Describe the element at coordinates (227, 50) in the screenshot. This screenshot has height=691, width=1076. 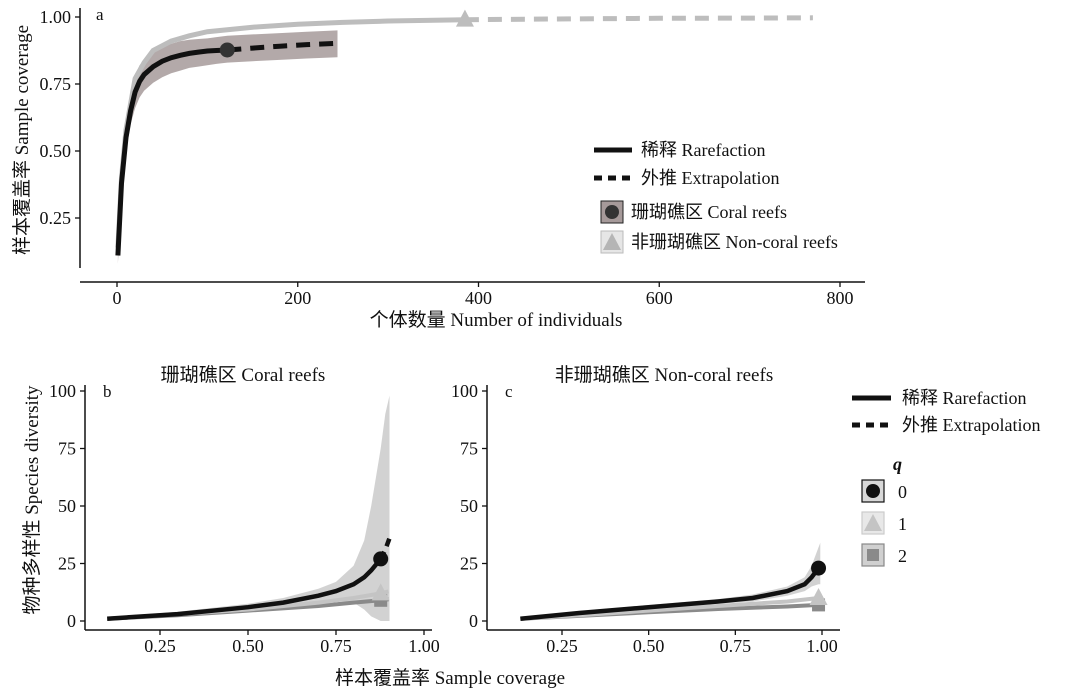
I see `coral-observed-point` at that location.